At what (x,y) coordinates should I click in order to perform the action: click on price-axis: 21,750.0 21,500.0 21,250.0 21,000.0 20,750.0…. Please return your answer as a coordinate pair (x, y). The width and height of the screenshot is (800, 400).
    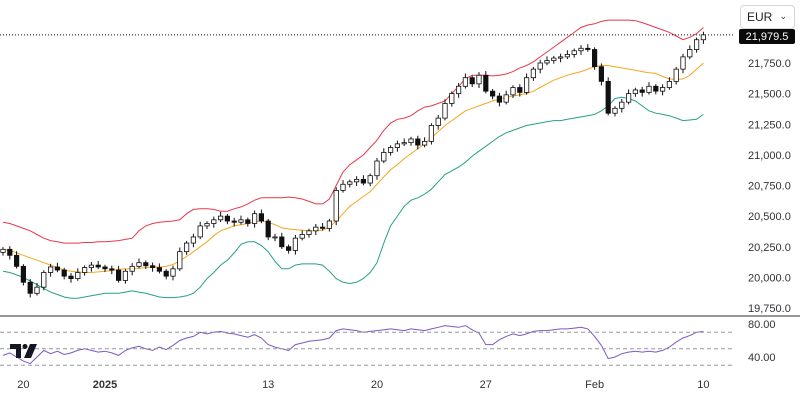
    Looking at the image, I should click on (769, 186).